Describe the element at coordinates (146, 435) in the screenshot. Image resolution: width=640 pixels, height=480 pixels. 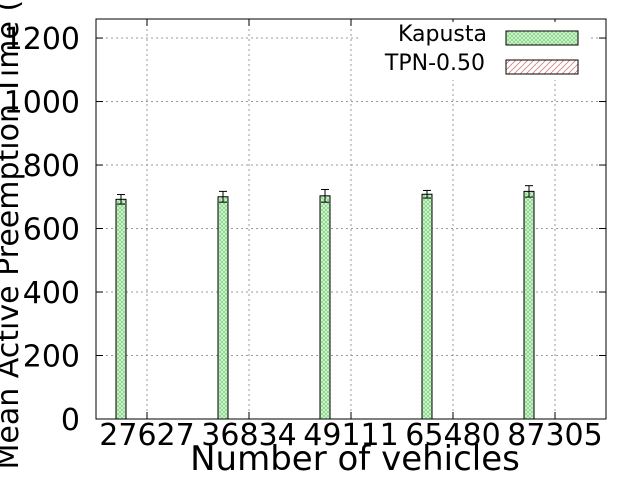
I see `x-tick-label: 27627` at that location.